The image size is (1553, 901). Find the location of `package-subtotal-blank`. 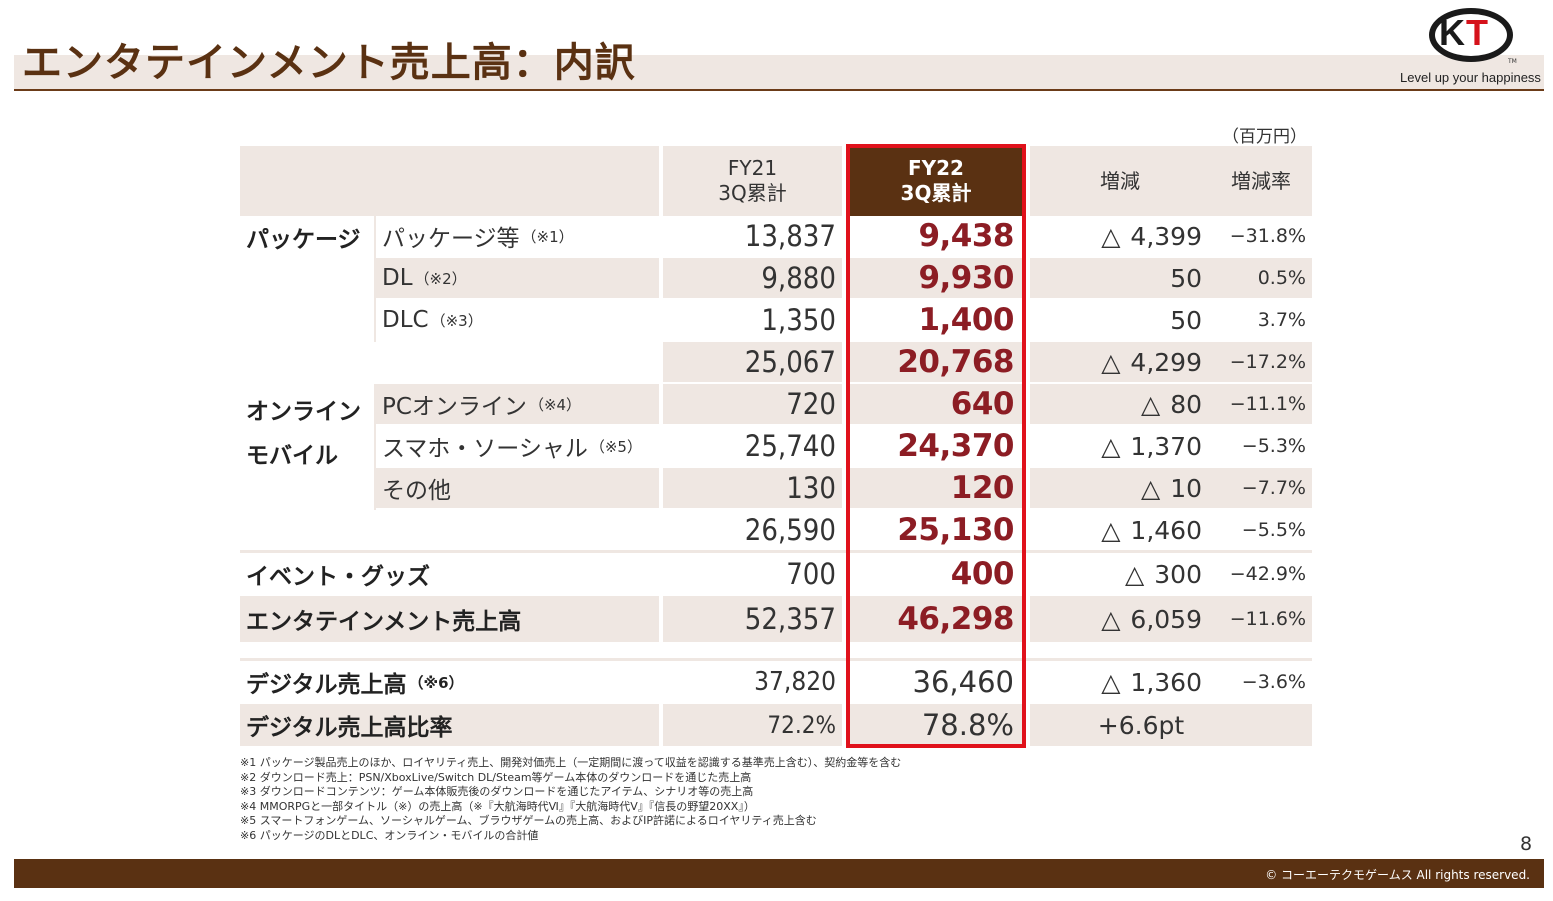

package-subtotal-blank is located at coordinates (449, 362).